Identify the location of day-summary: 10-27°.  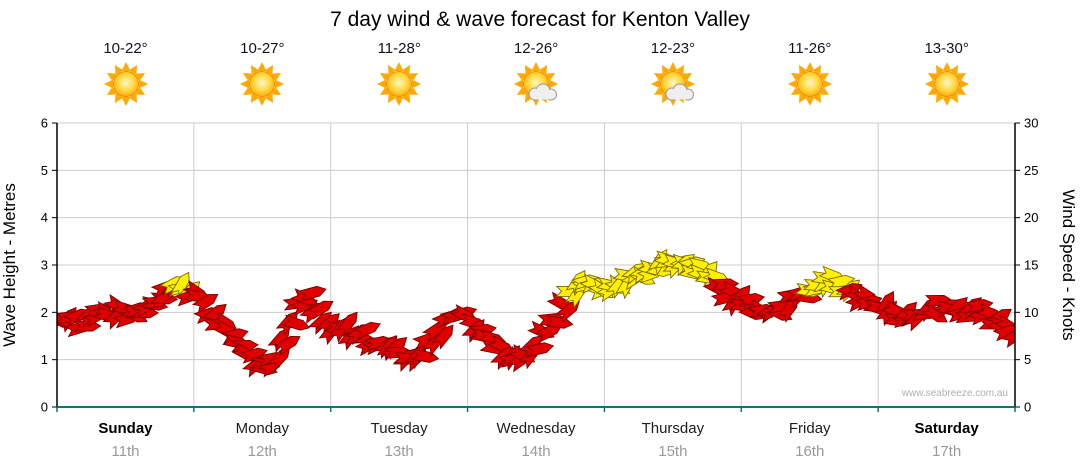
(262, 76).